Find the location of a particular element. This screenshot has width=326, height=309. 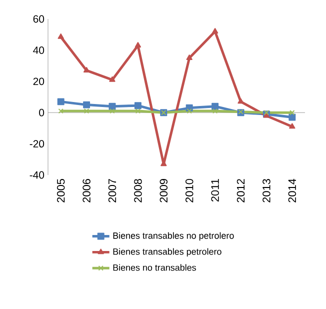

y-tick-label: 20 is located at coordinates (38, 82).